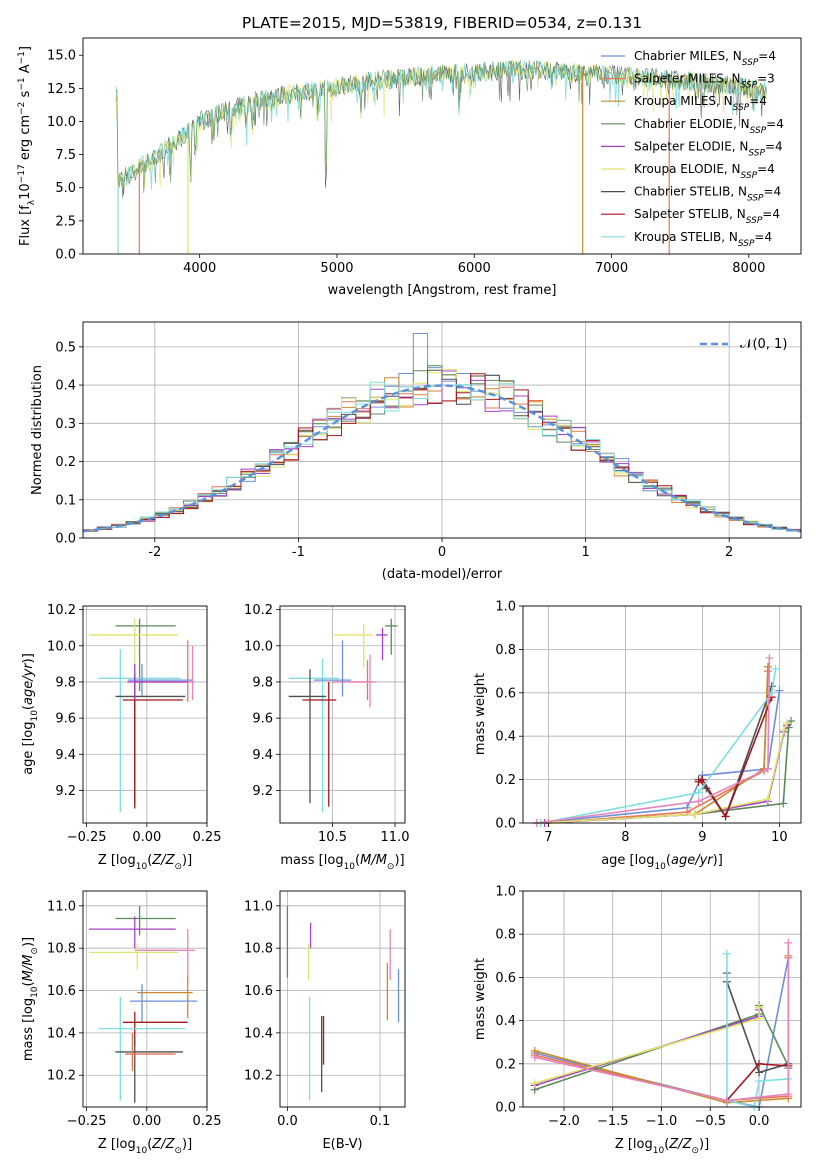 The image size is (819, 1170). Describe the element at coordinates (729, 552) in the screenshot. I see `x-tick-label: 2` at that location.